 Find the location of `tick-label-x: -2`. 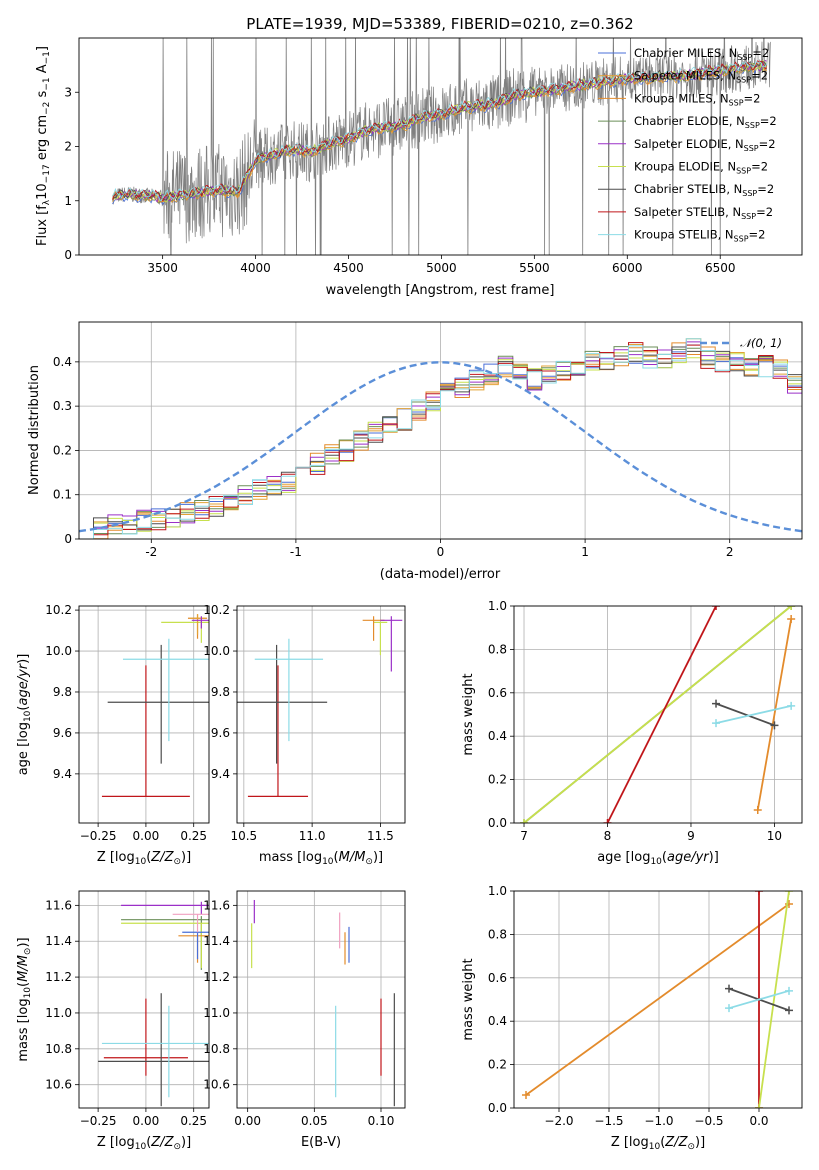

tick-label-x: -2 is located at coordinates (151, 552).